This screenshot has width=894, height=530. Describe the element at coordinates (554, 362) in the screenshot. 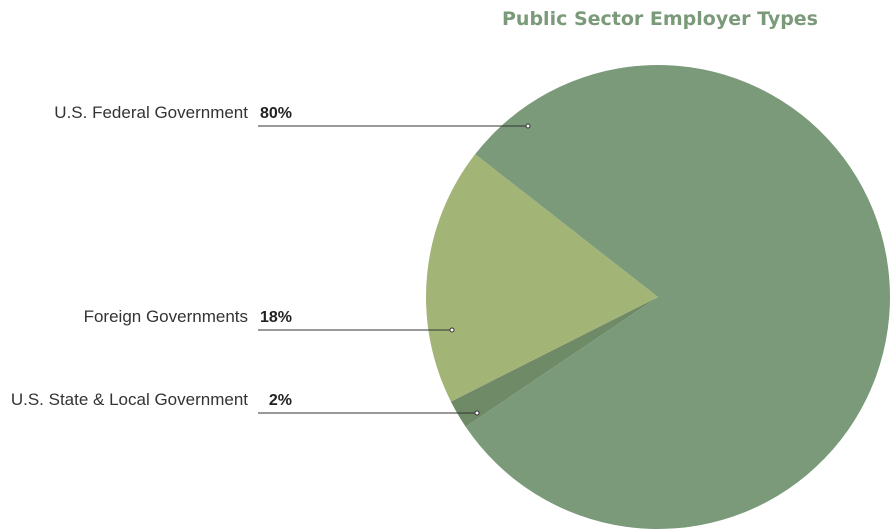

I see `pie-slice-u-s-state-local-government` at that location.